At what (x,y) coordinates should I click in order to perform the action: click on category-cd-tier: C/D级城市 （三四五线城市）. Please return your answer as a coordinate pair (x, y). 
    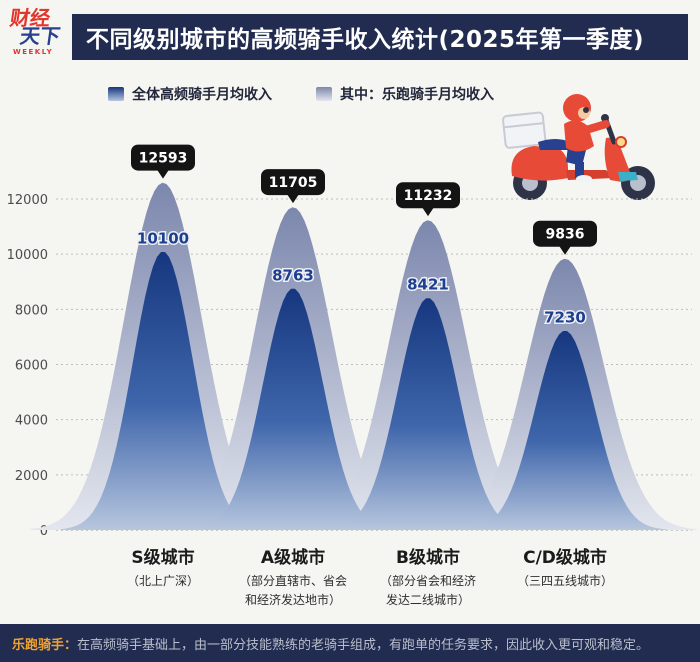
    Looking at the image, I should click on (565, 567).